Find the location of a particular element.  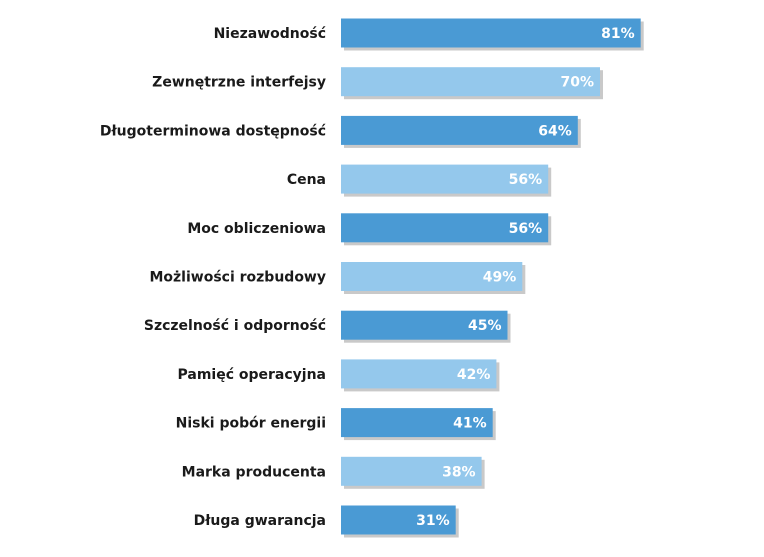

category-label: Niski pobór energii is located at coordinates (251, 424).